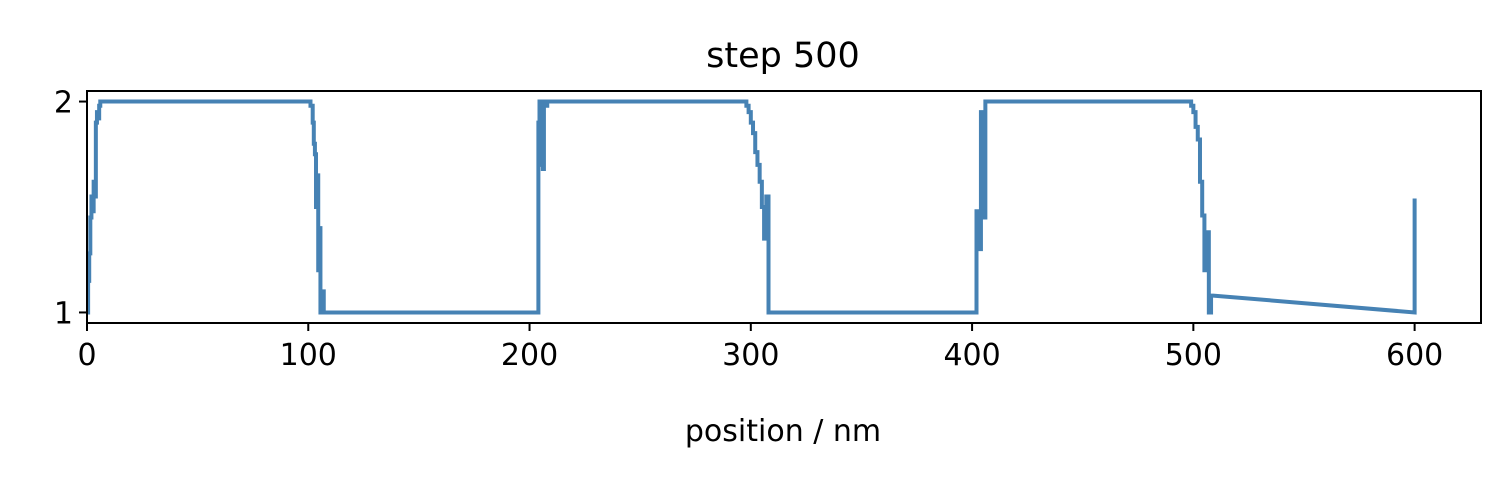 This screenshot has width=1510, height=479. Describe the element at coordinates (971, 355) in the screenshot. I see `x-tick-label: 400` at that location.